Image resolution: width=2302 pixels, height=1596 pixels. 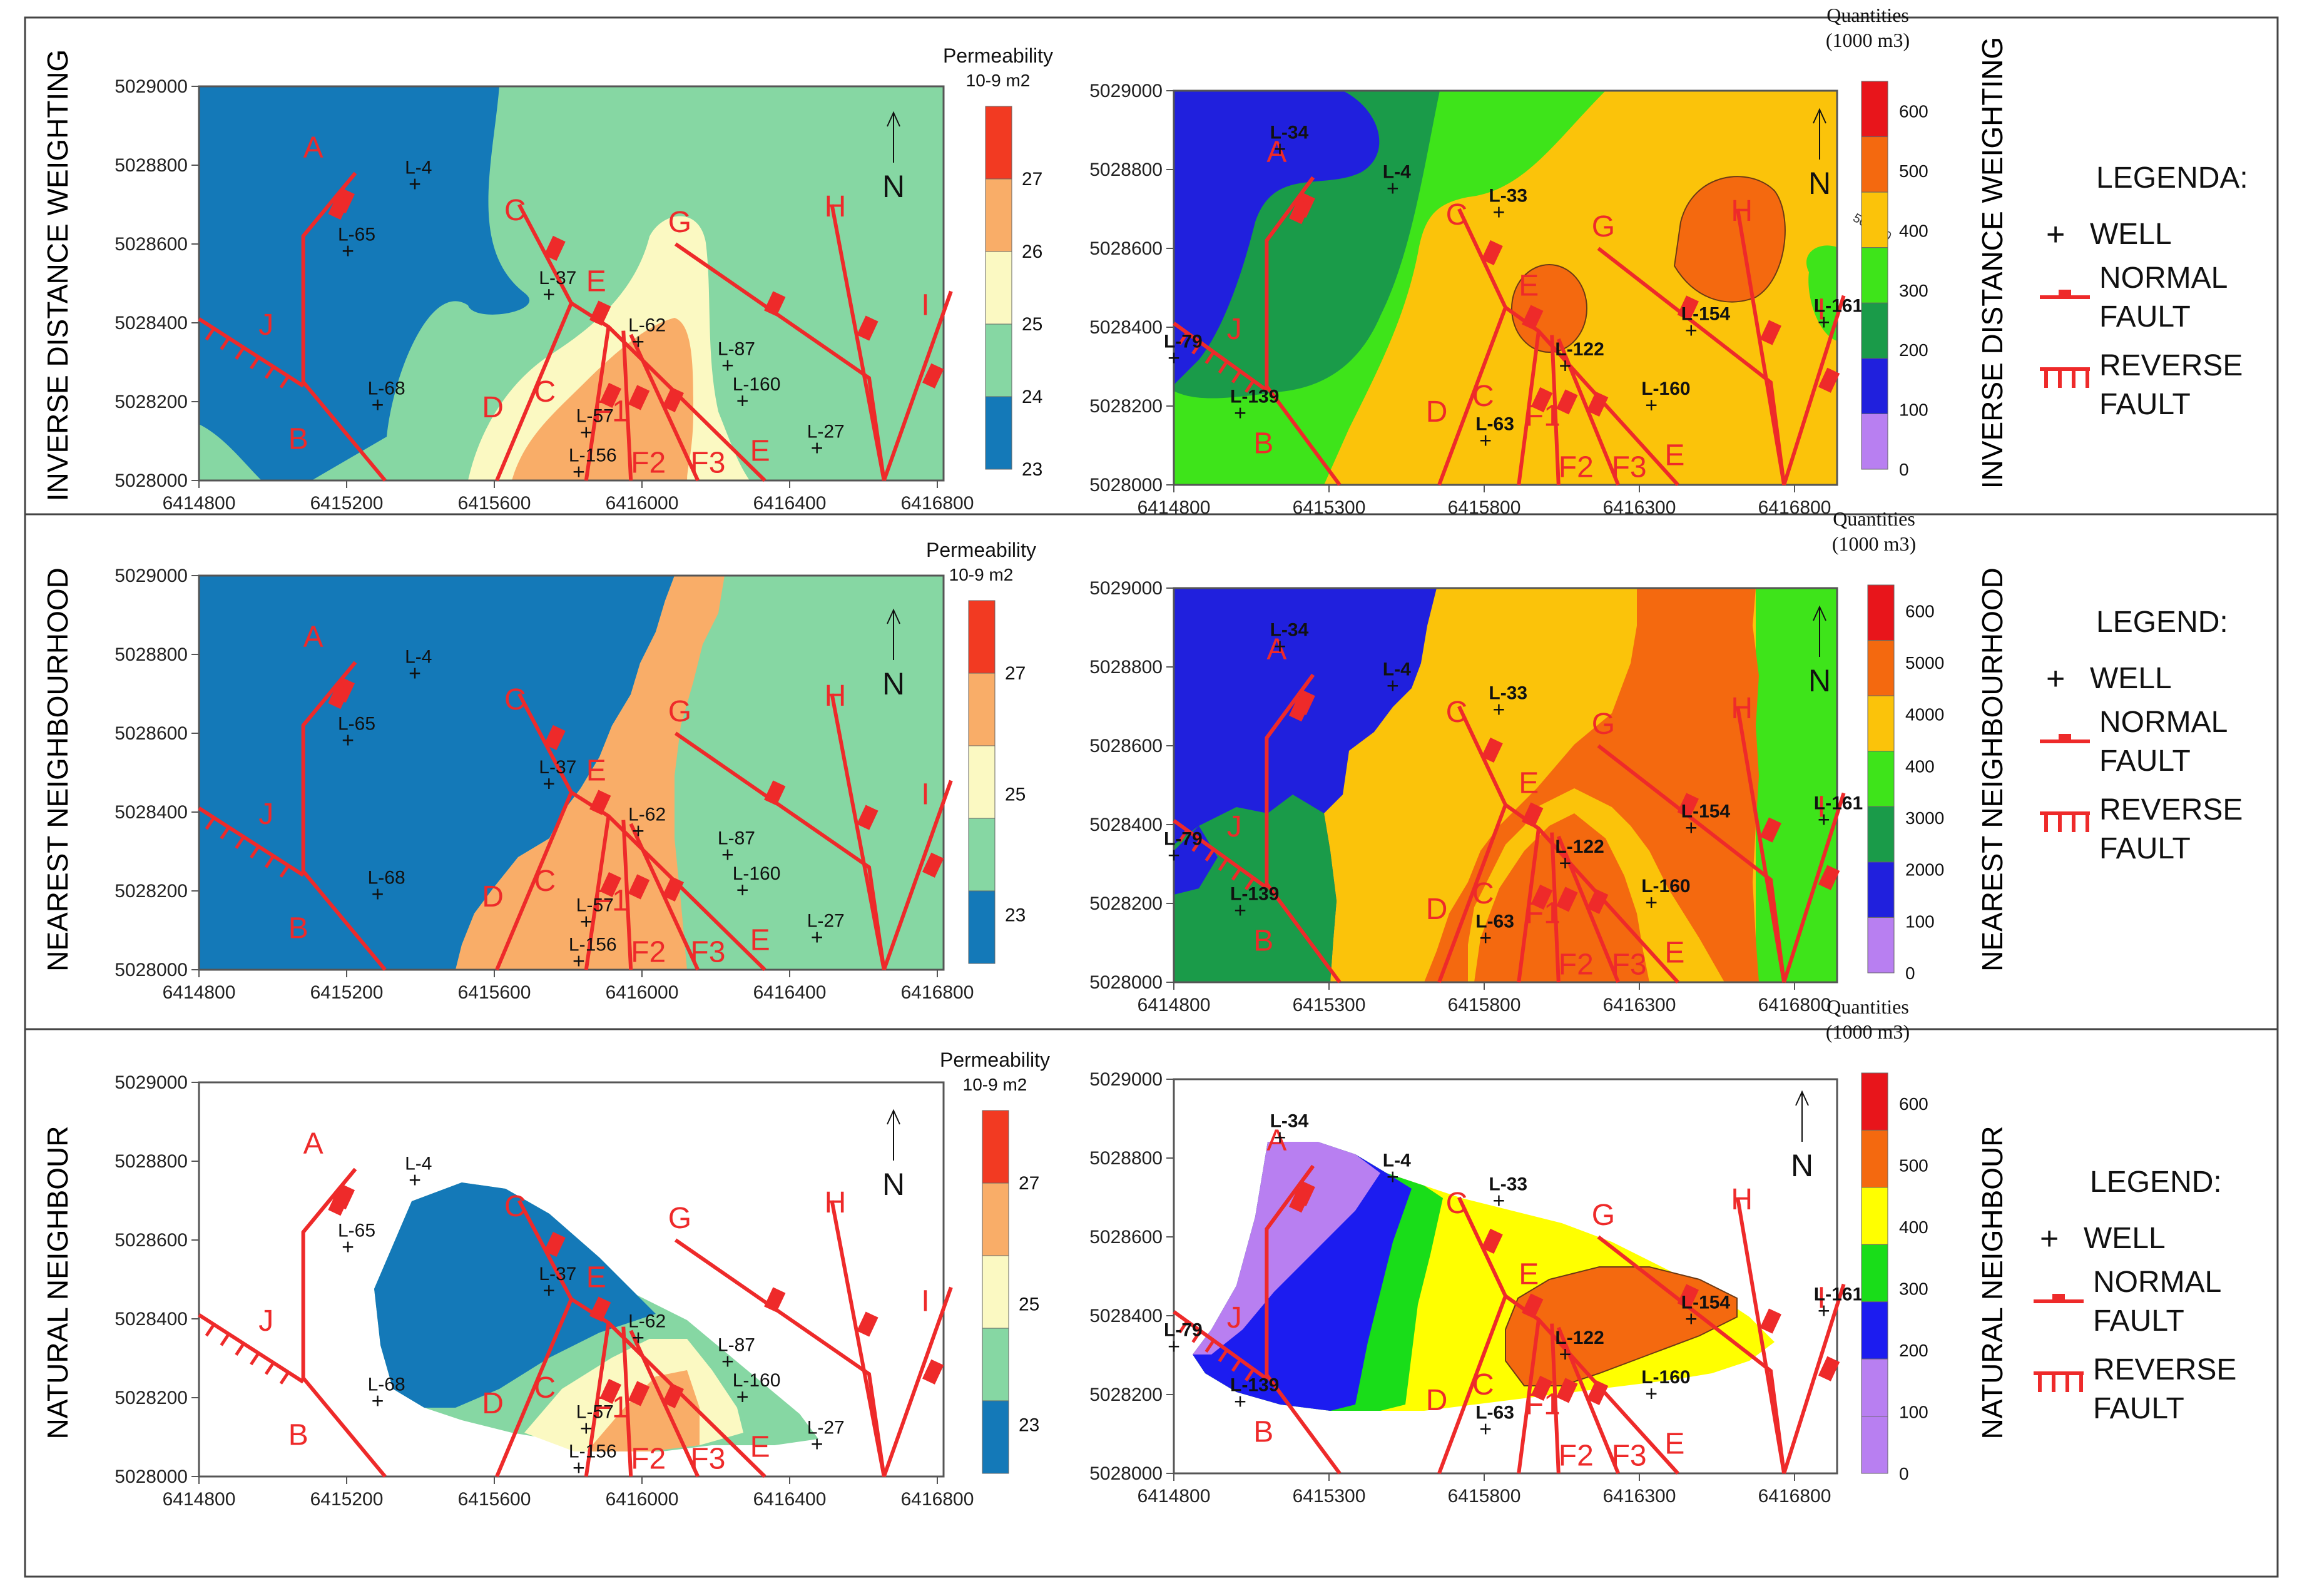 What do you see at coordinates (593, 944) in the screenshot?
I see `well-label: L-156` at bounding box center [593, 944].